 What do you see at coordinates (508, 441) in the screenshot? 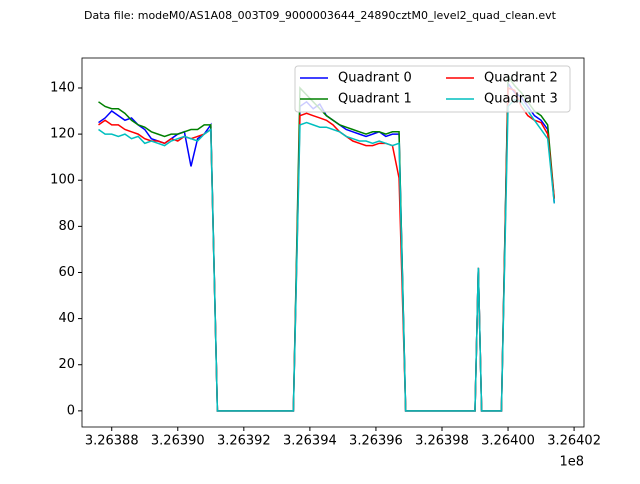
I see `x-tick-label: 3.26400` at bounding box center [508, 441].